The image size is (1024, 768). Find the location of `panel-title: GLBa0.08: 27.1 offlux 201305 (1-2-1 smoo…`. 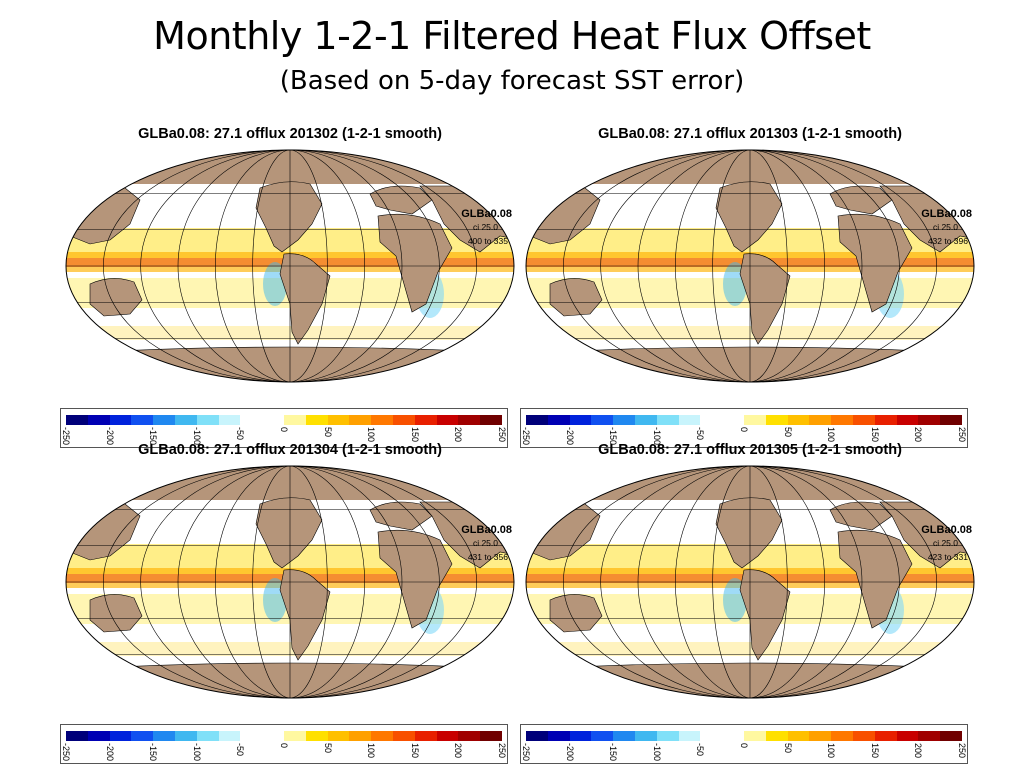

panel-title: GLBa0.08: 27.1 offlux 201305 (1-2-1 smoo… is located at coordinates (750, 450).